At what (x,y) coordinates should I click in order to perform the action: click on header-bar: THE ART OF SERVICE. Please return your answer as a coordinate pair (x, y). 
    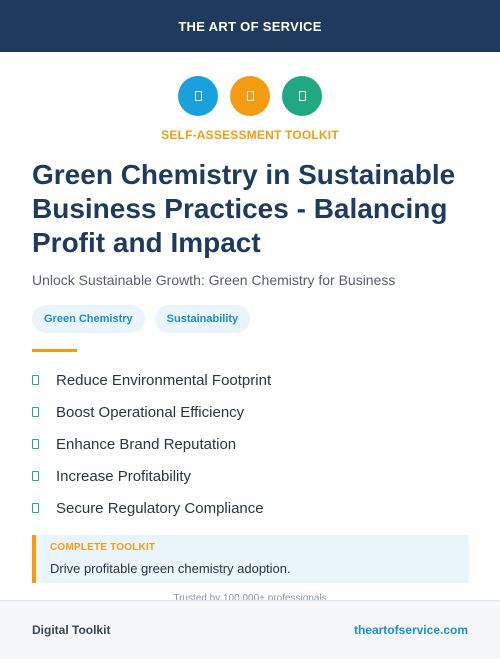
    Looking at the image, I should click on (250, 26).